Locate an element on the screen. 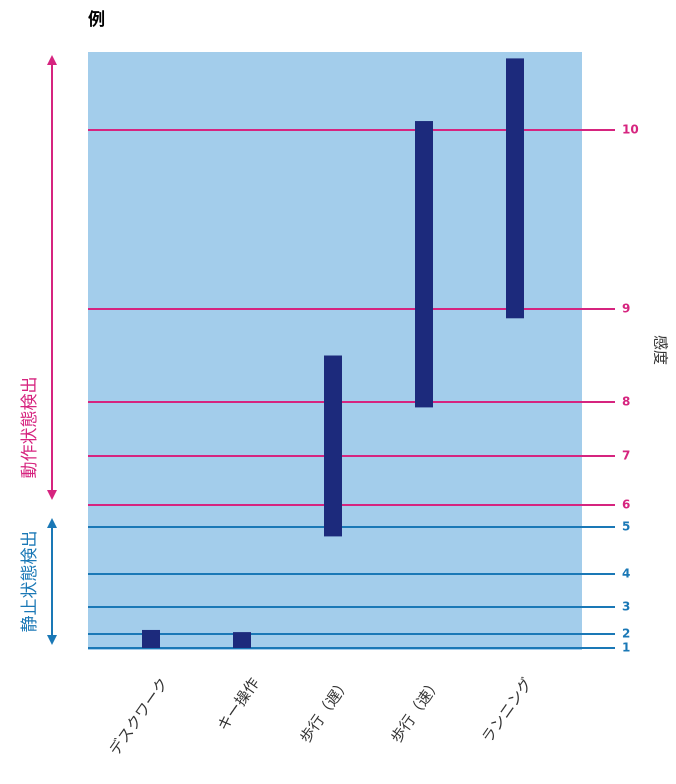 The width and height of the screenshot is (676, 784). y-tick-label: 5 is located at coordinates (626, 527).